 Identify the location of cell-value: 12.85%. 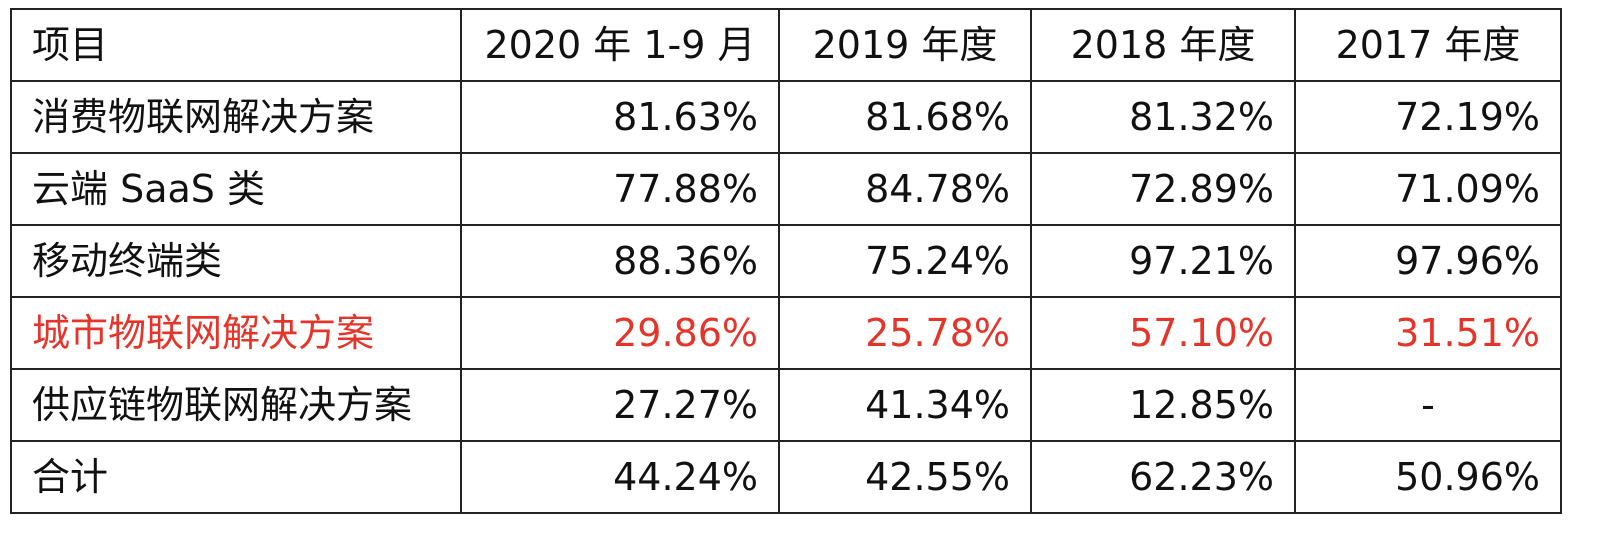
(1163, 405).